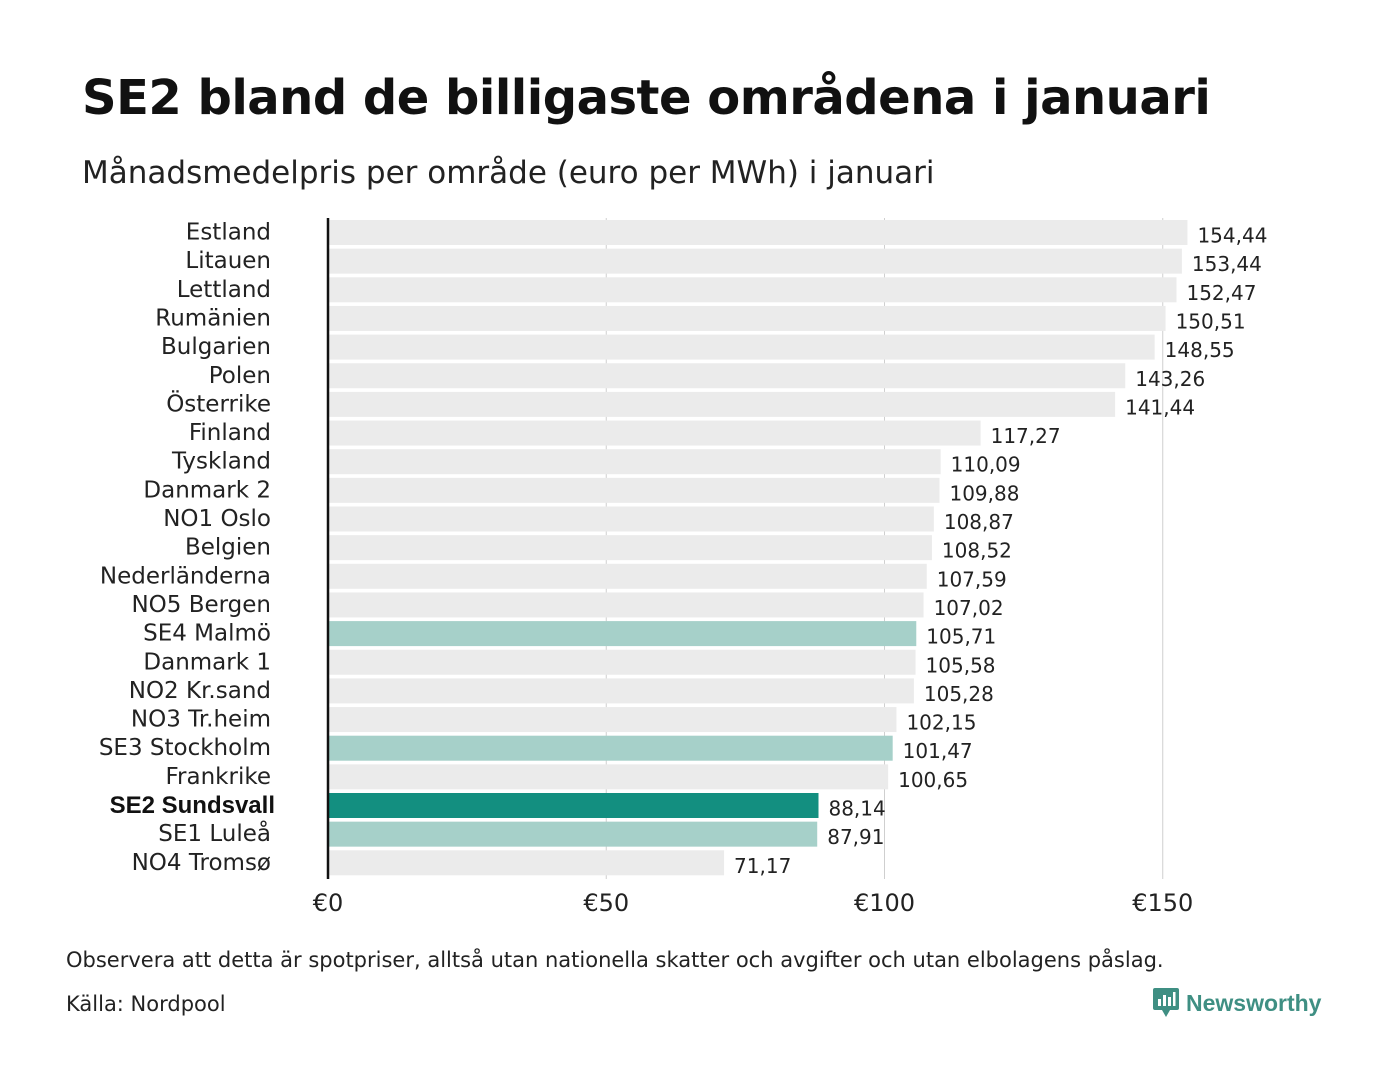  I want to click on x-tick-label: €100, so click(884, 903).